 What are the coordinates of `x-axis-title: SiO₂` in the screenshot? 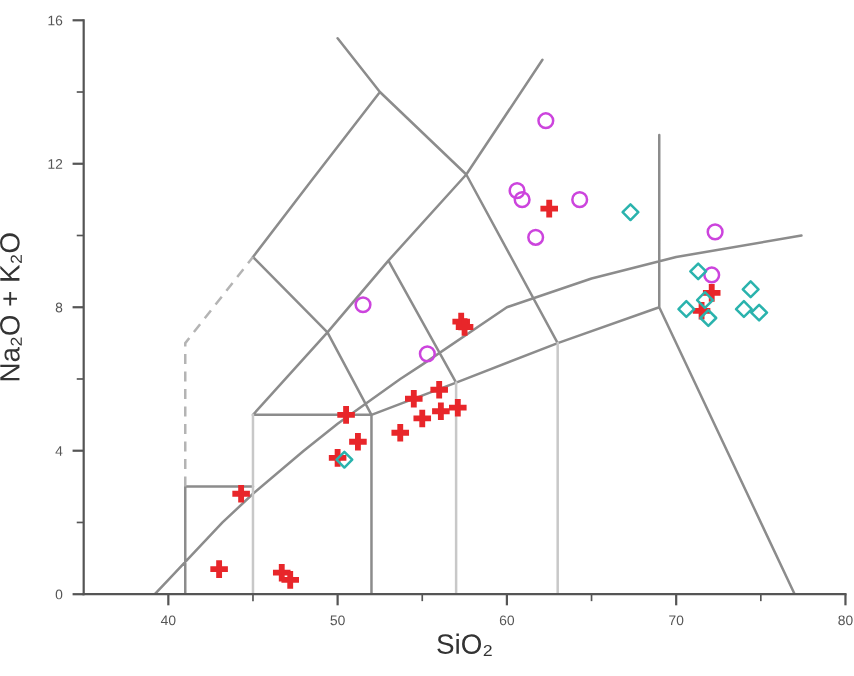 It's located at (464, 645).